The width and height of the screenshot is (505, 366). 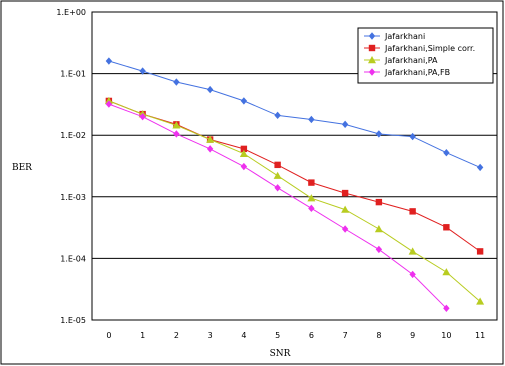 I want to click on y-tick-label: 1.E-03, so click(x=73, y=197).